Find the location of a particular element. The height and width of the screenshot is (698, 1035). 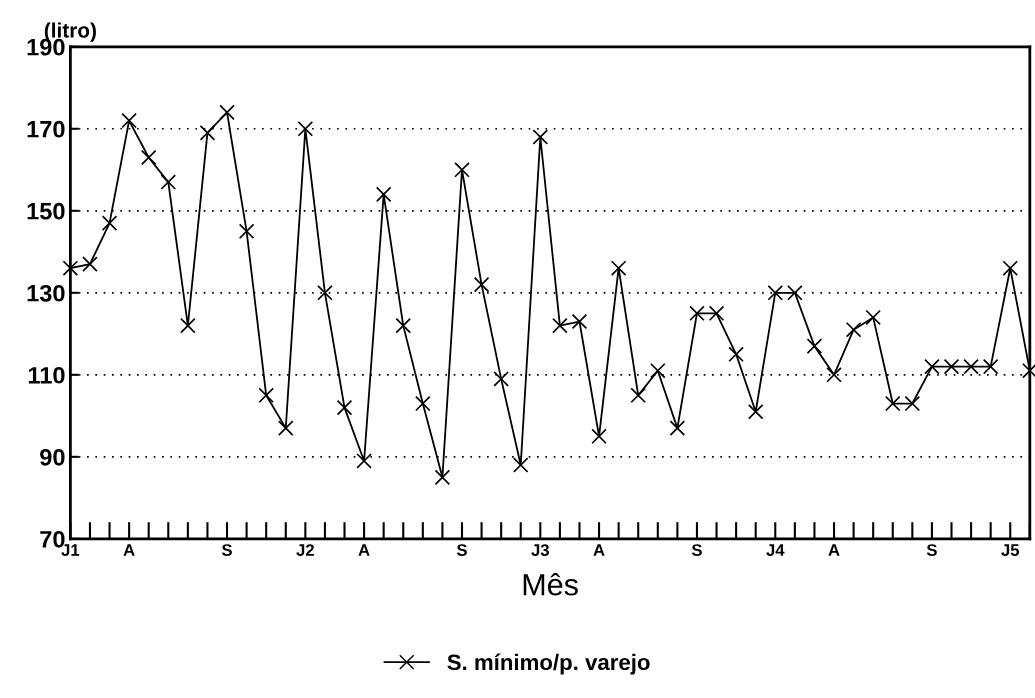

y-tick-label: 110 is located at coordinates (46, 375).